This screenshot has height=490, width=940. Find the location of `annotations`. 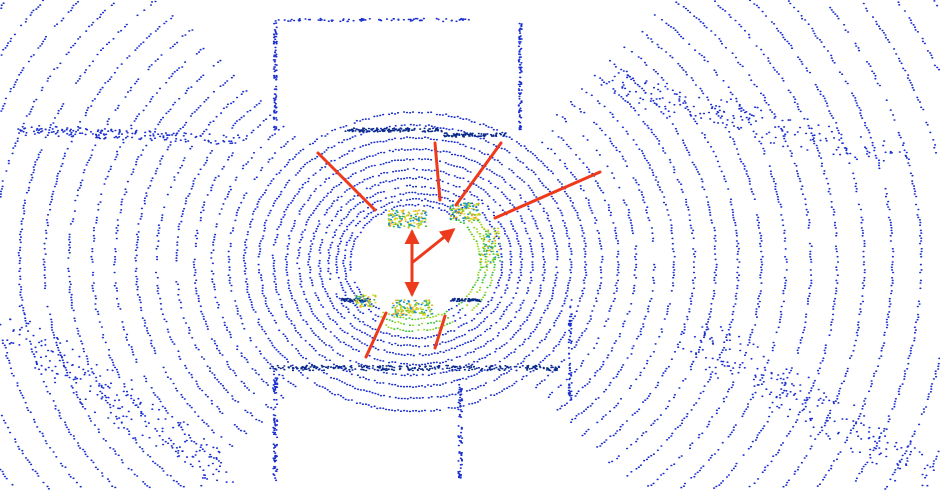

annotations is located at coordinates (459, 250).